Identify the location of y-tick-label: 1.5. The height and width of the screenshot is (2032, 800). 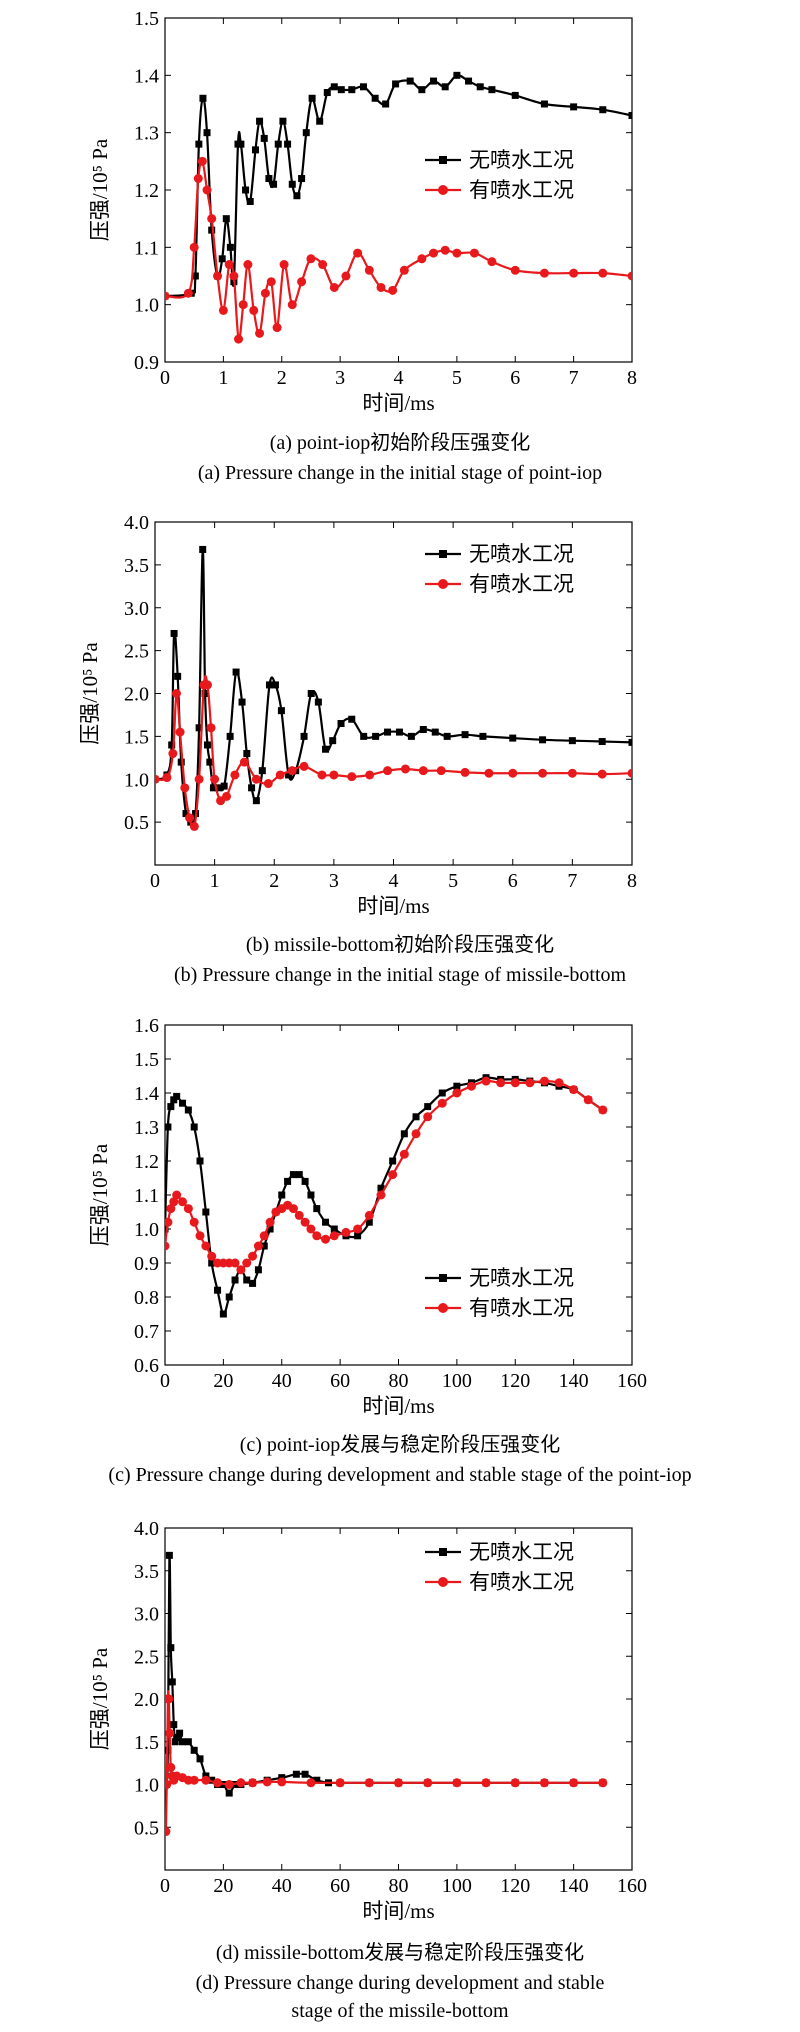
(146, 1743).